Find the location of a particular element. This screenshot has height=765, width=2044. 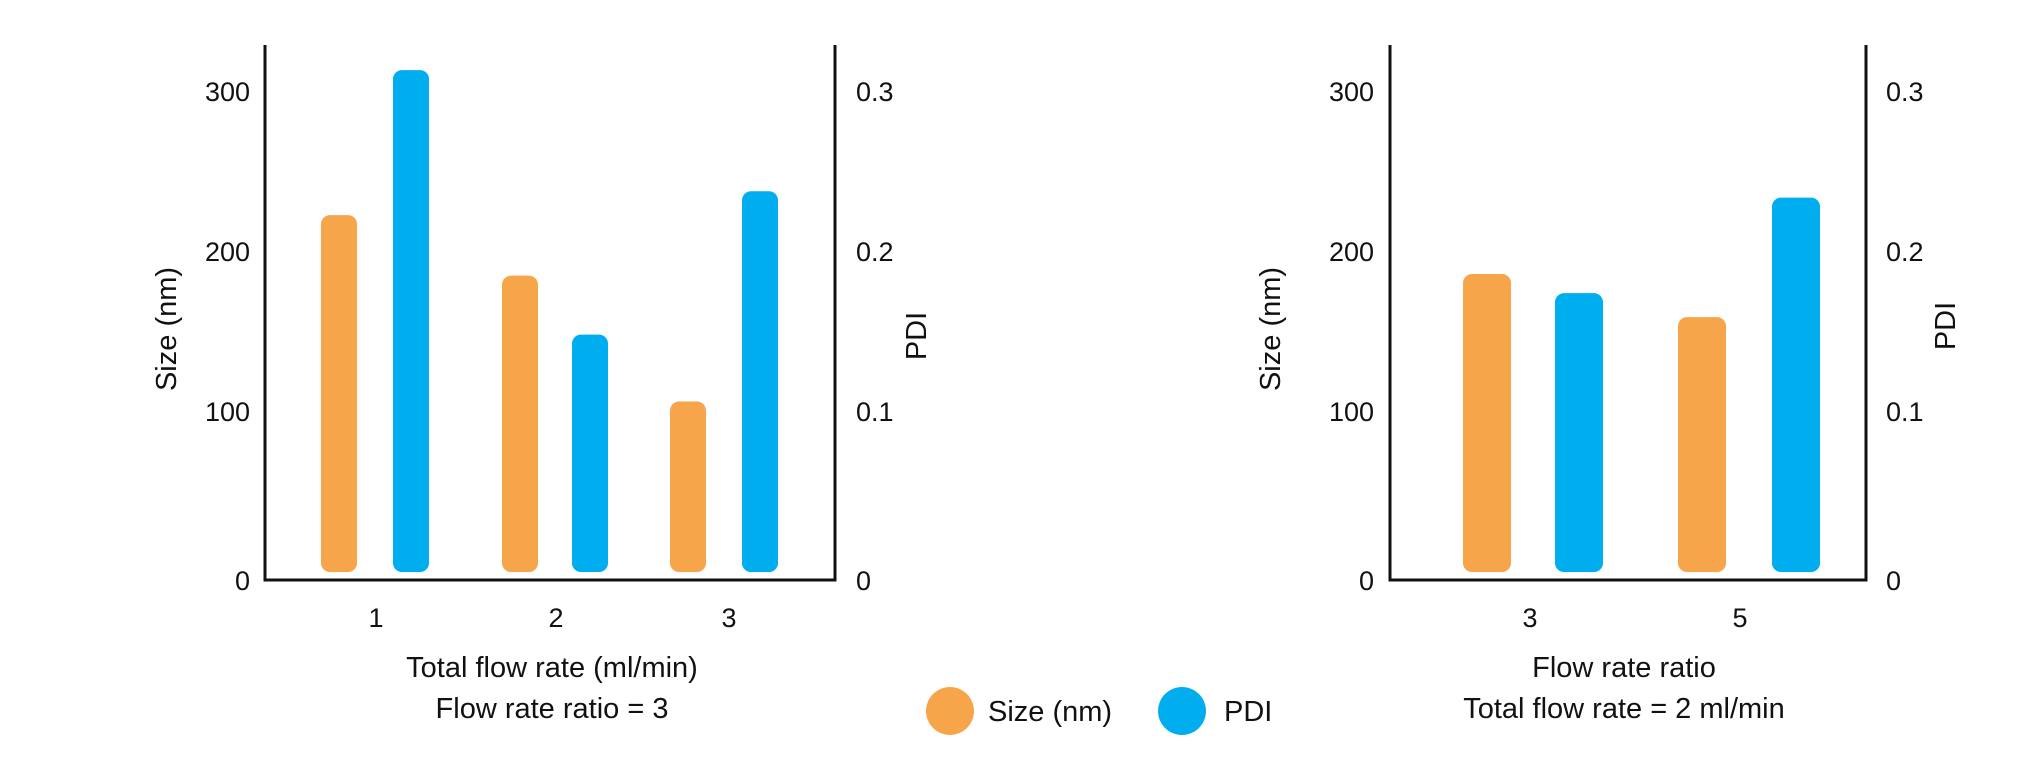

chart1-ytick-left: 300 is located at coordinates (227, 92).